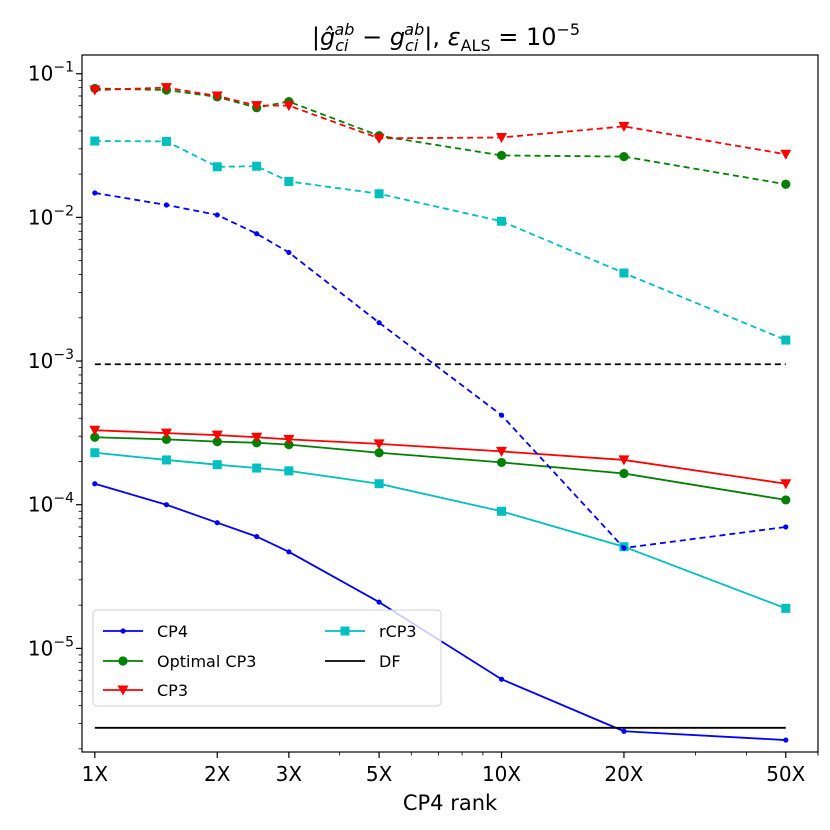 This screenshot has height=830, width=830. What do you see at coordinates (446, 37) in the screenshot?
I see `chart-title: |ĝciab − gciab|, εALS = 10−5` at bounding box center [446, 37].